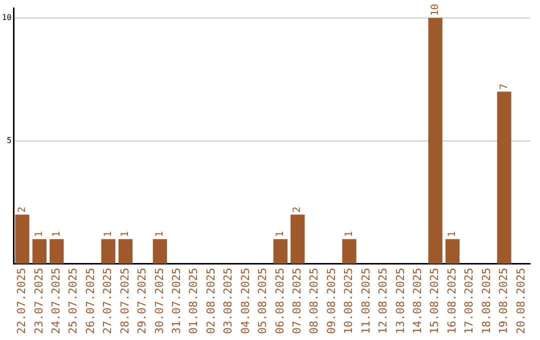 The image size is (540, 340). Describe the element at coordinates (193, 301) in the screenshot. I see `x-tick-label: 01.08.2025` at that location.